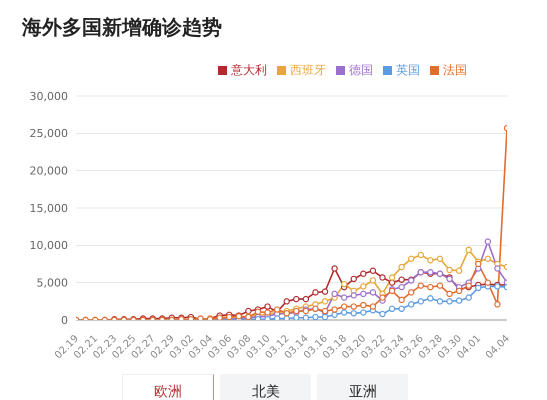 This screenshot has width=547, height=400. Describe the element at coordinates (249, 70) in the screenshot. I see `legend-label: 意大利` at that location.